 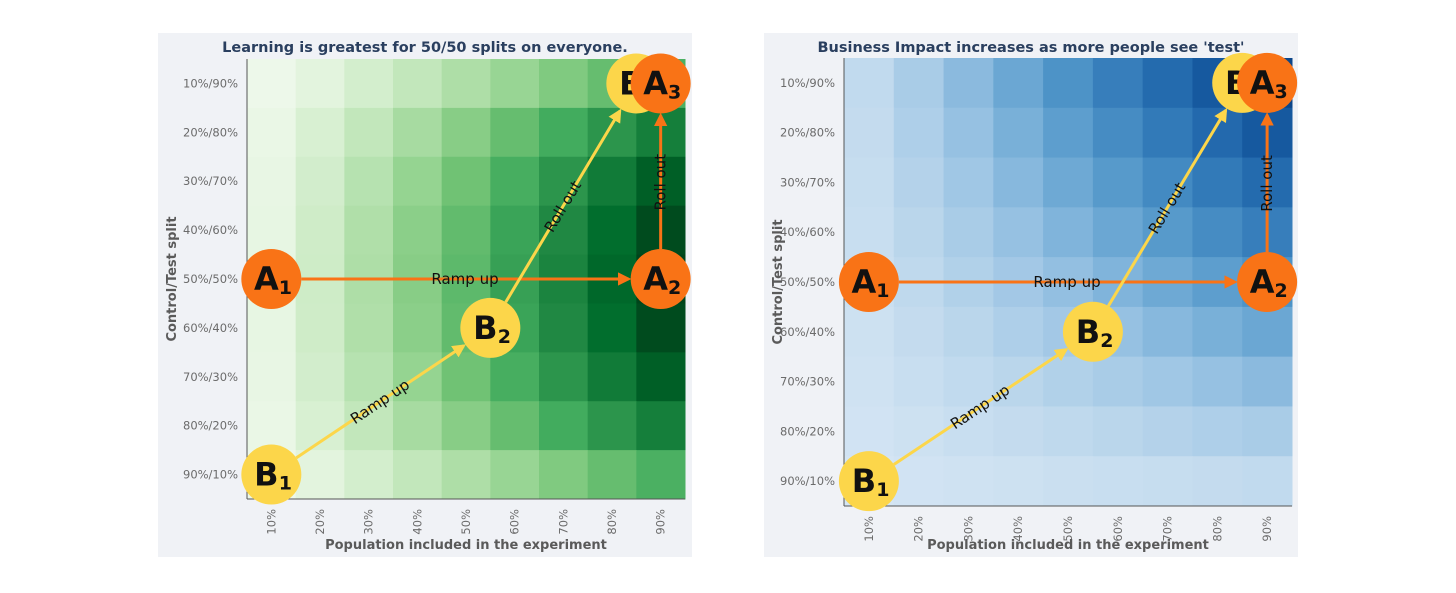 What do you see at coordinates (807, 83) in the screenshot?
I see `y-tick-label: 10%/90%` at bounding box center [807, 83].